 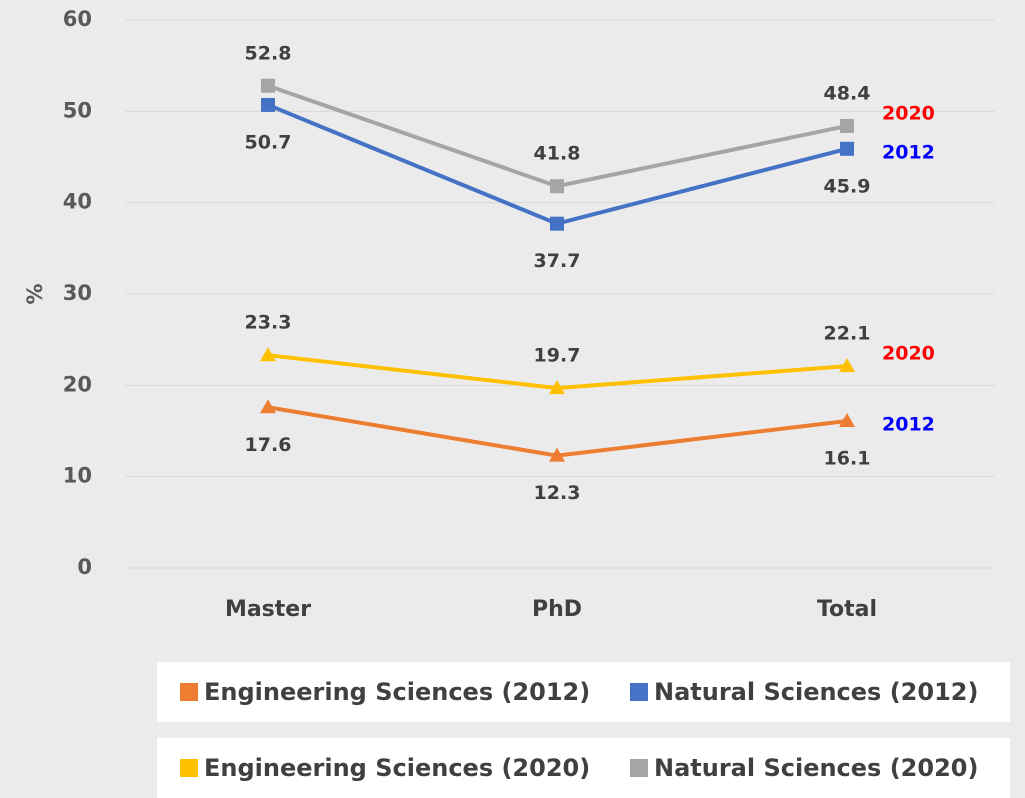 I want to click on legend-label: Engineering Sciences (2012), so click(x=397, y=692).